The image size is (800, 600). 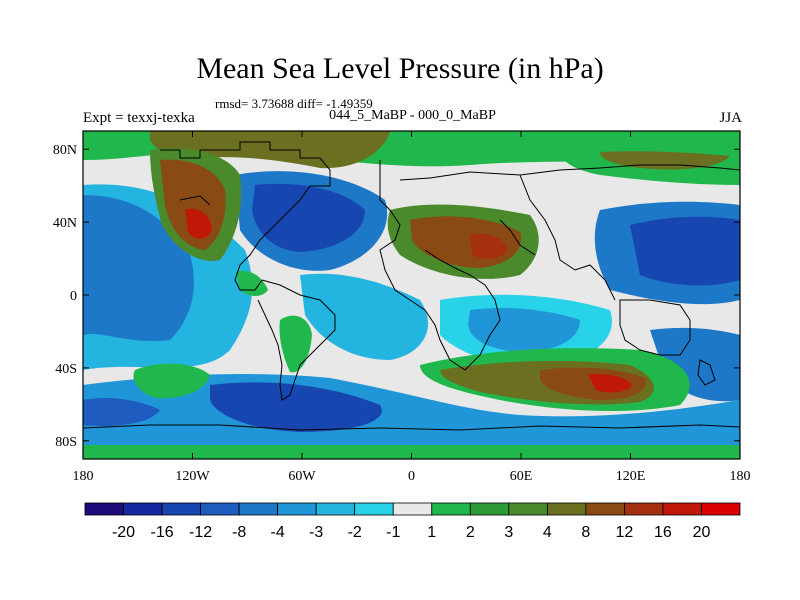 I want to click on tropical-atlantic-negative, so click(x=364, y=316).